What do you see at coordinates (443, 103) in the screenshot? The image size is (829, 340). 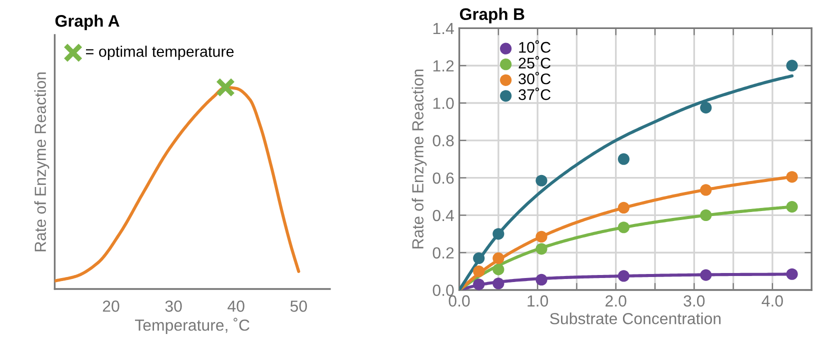 I see `y-tick-label: 1.0` at bounding box center [443, 103].